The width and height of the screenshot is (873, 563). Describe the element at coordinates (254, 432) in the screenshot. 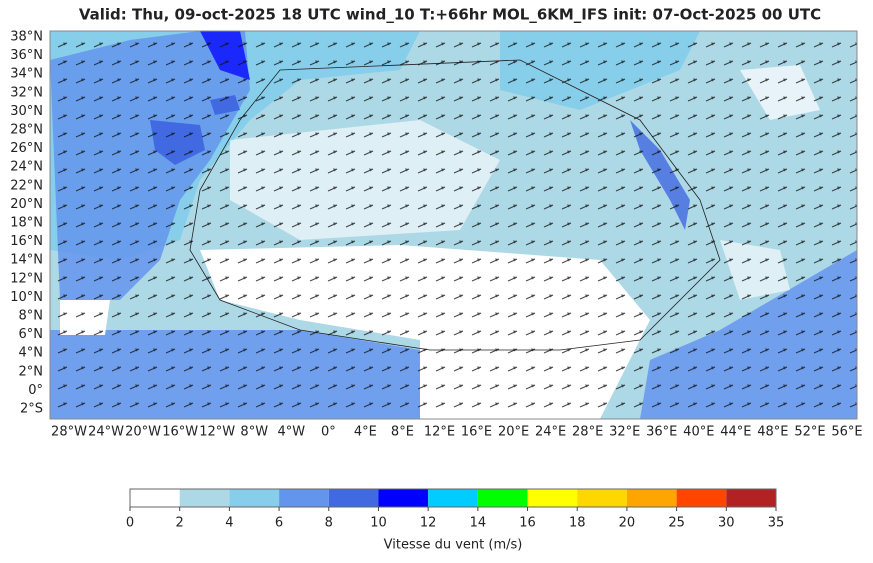

I see `lon-tick-label: 8°W` at that location.